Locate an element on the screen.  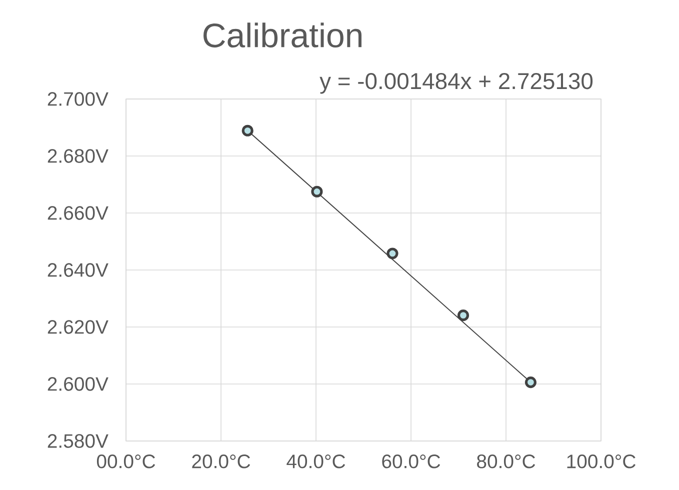
y-tick-label: 2.660V is located at coordinates (78, 213).